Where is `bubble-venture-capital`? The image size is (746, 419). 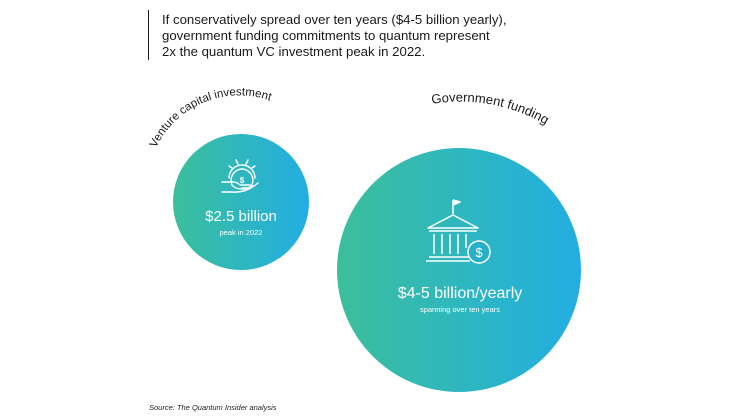 bubble-venture-capital is located at coordinates (241, 202).